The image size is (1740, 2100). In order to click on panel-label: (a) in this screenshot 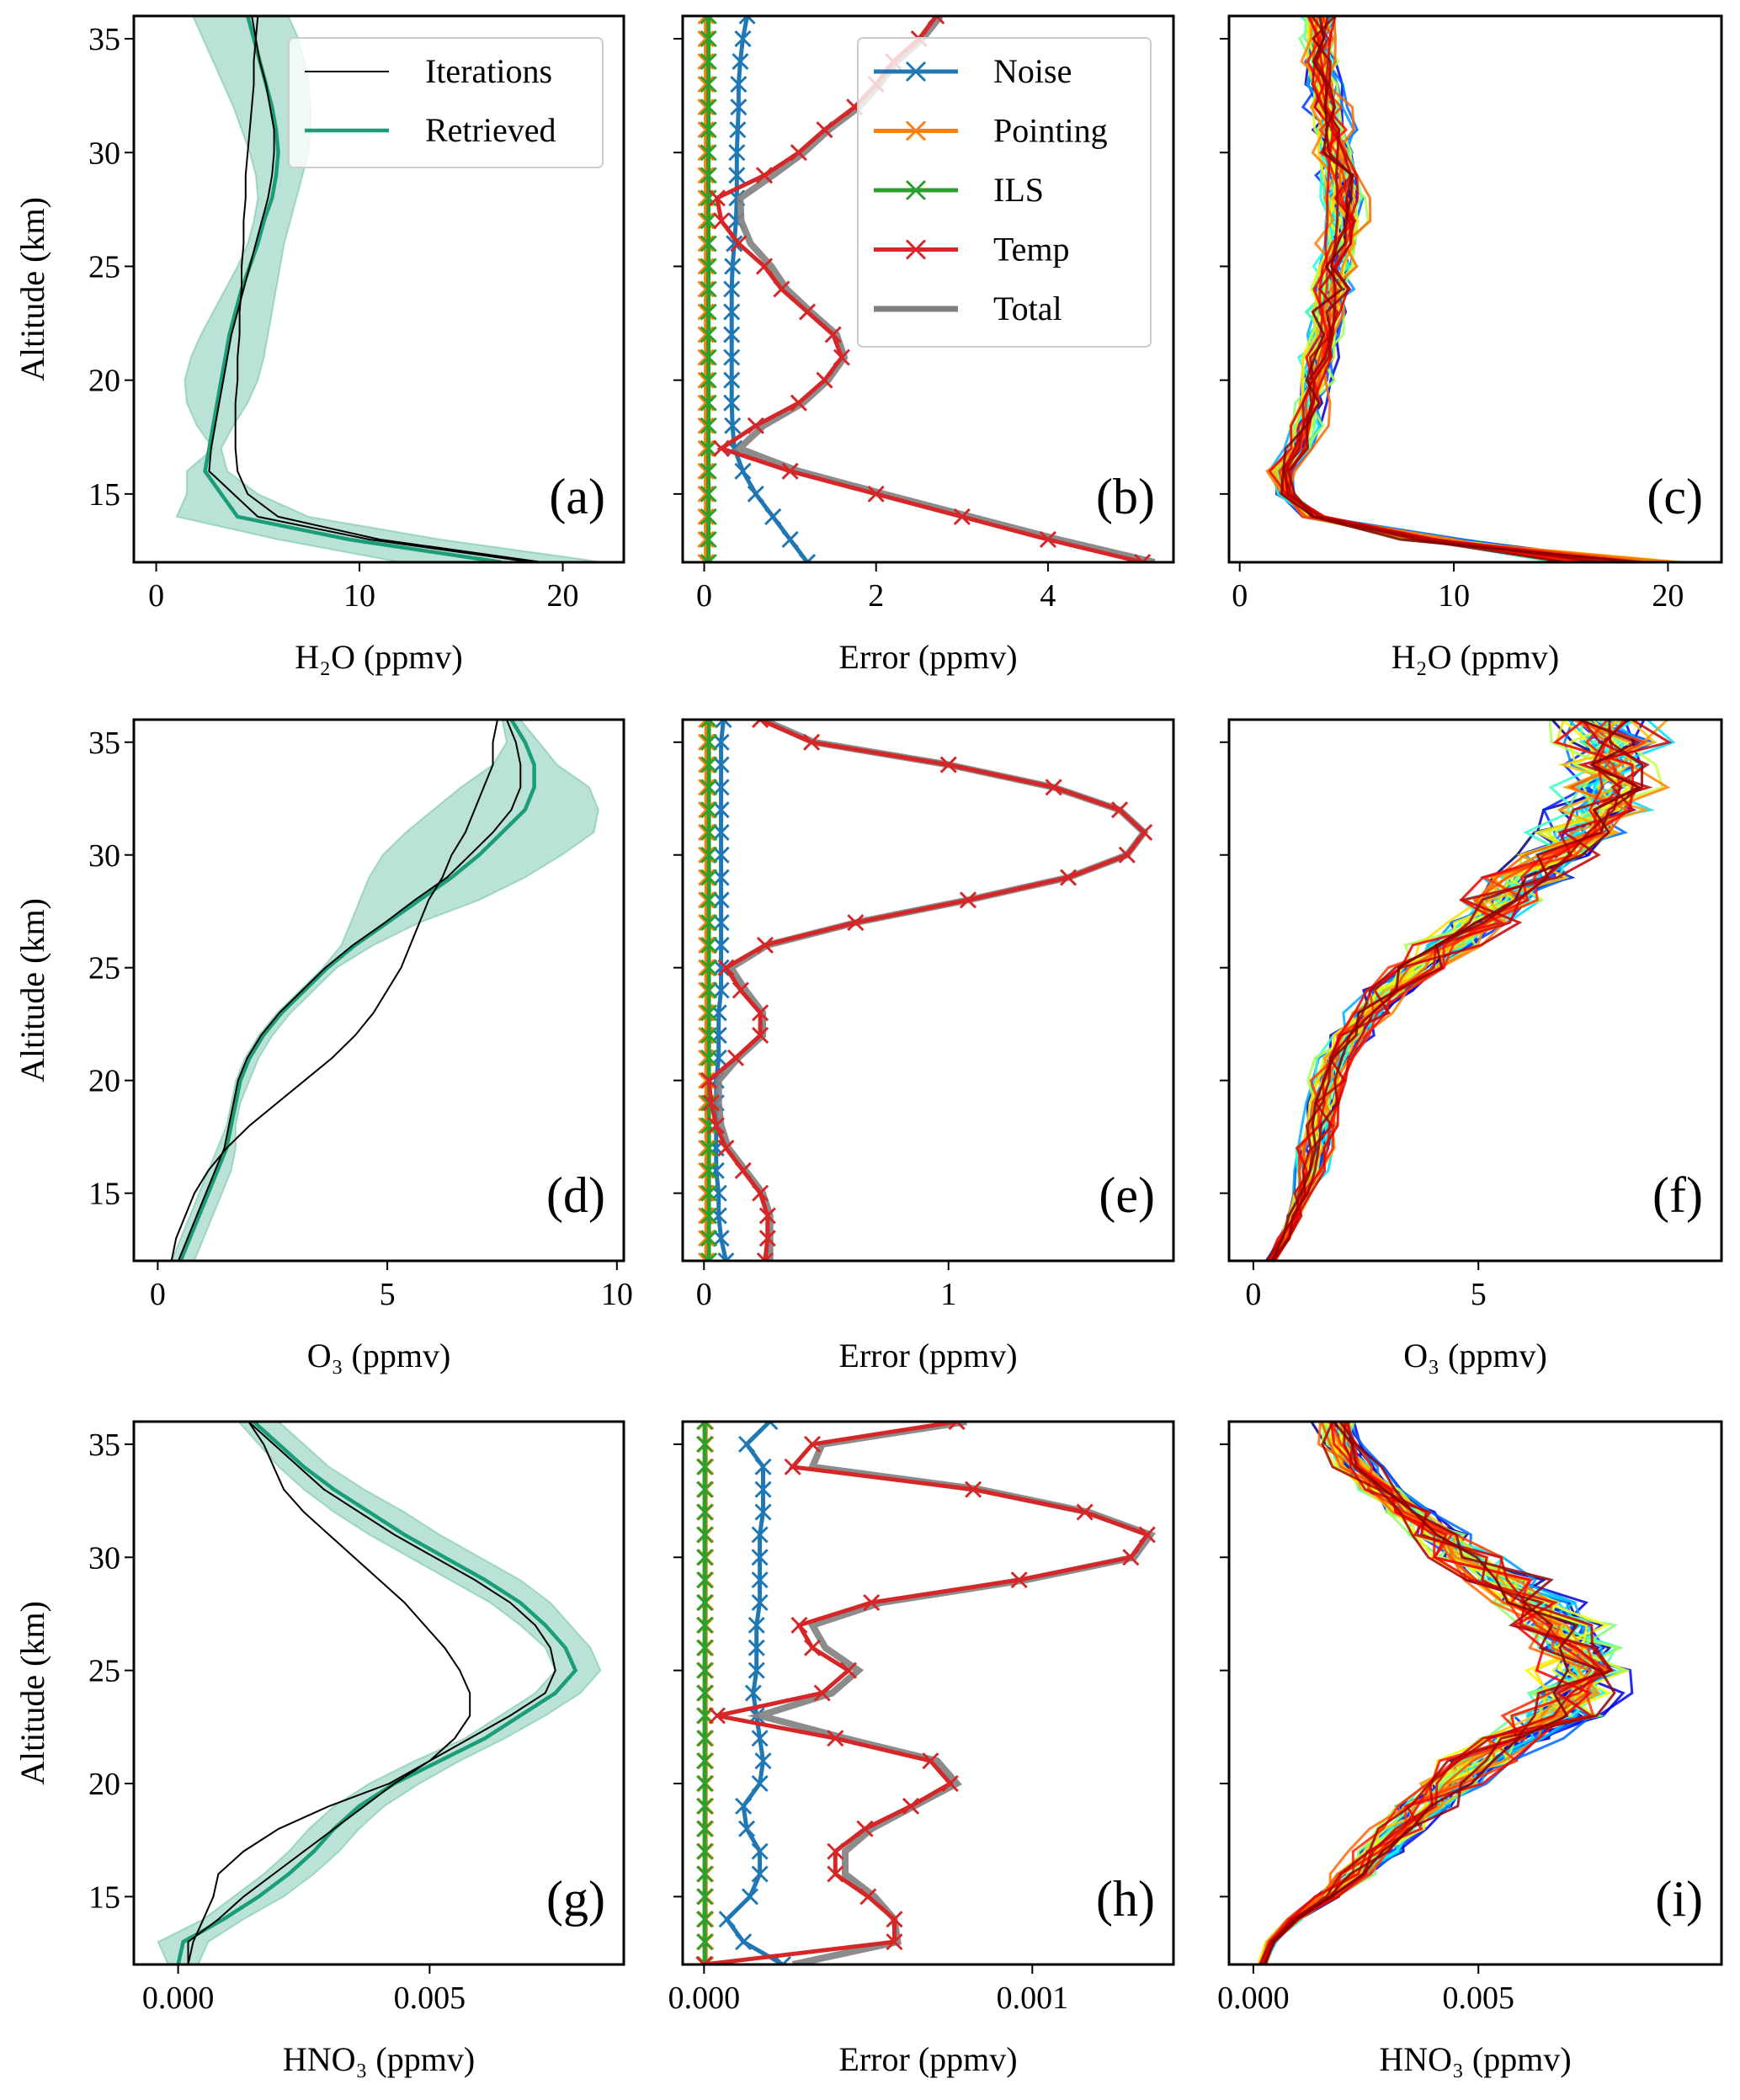, I will do `click(577, 496)`.